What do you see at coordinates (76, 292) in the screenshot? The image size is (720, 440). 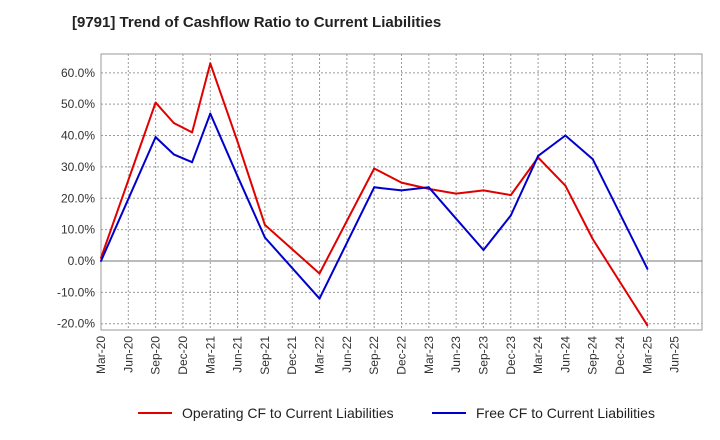 I see `y-tick-label: -10.0%` at bounding box center [76, 292].